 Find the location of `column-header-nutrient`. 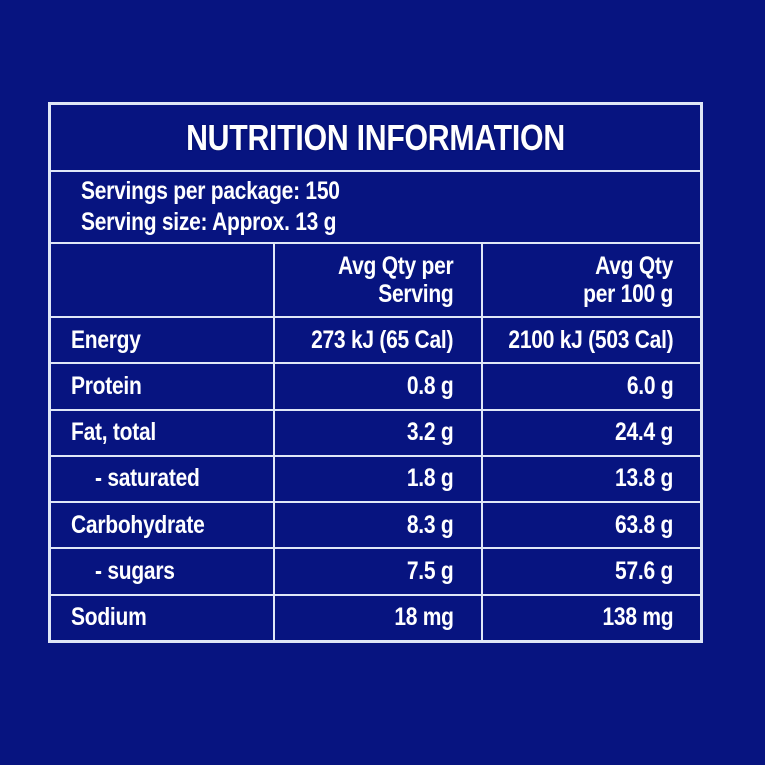

column-header-nutrient is located at coordinates (162, 280).